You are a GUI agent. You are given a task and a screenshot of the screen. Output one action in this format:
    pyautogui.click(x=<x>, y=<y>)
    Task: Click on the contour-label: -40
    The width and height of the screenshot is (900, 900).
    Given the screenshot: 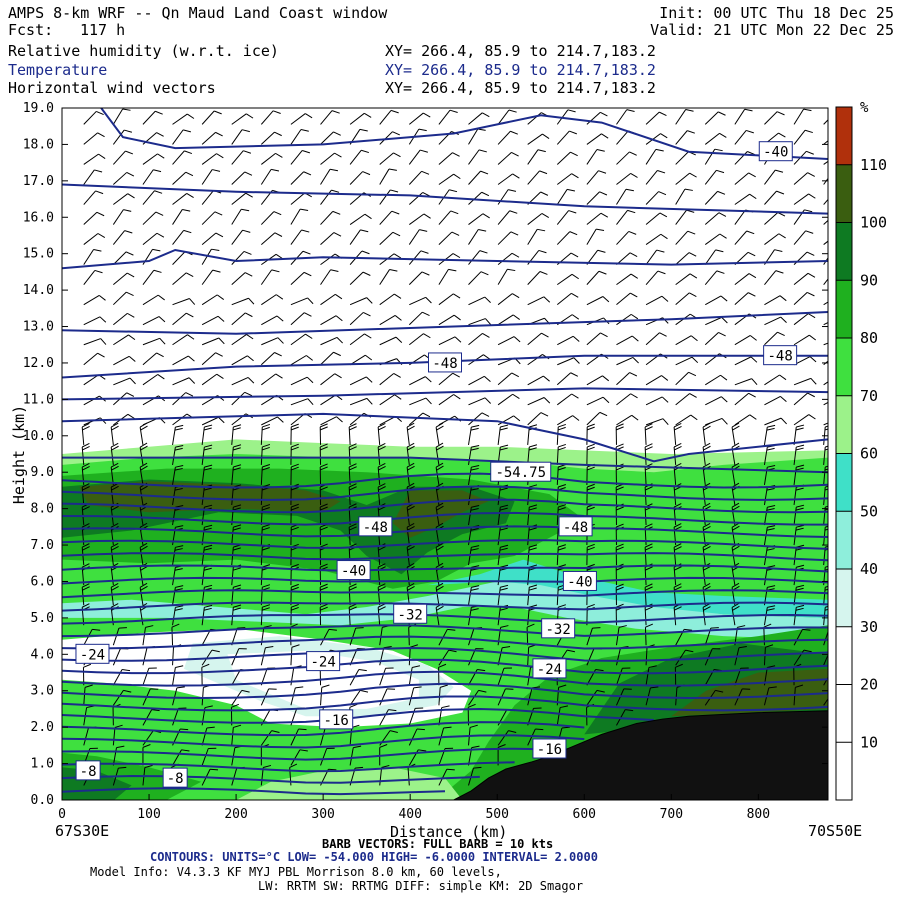 What is the action you would take?
    pyautogui.click(x=579, y=582)
    